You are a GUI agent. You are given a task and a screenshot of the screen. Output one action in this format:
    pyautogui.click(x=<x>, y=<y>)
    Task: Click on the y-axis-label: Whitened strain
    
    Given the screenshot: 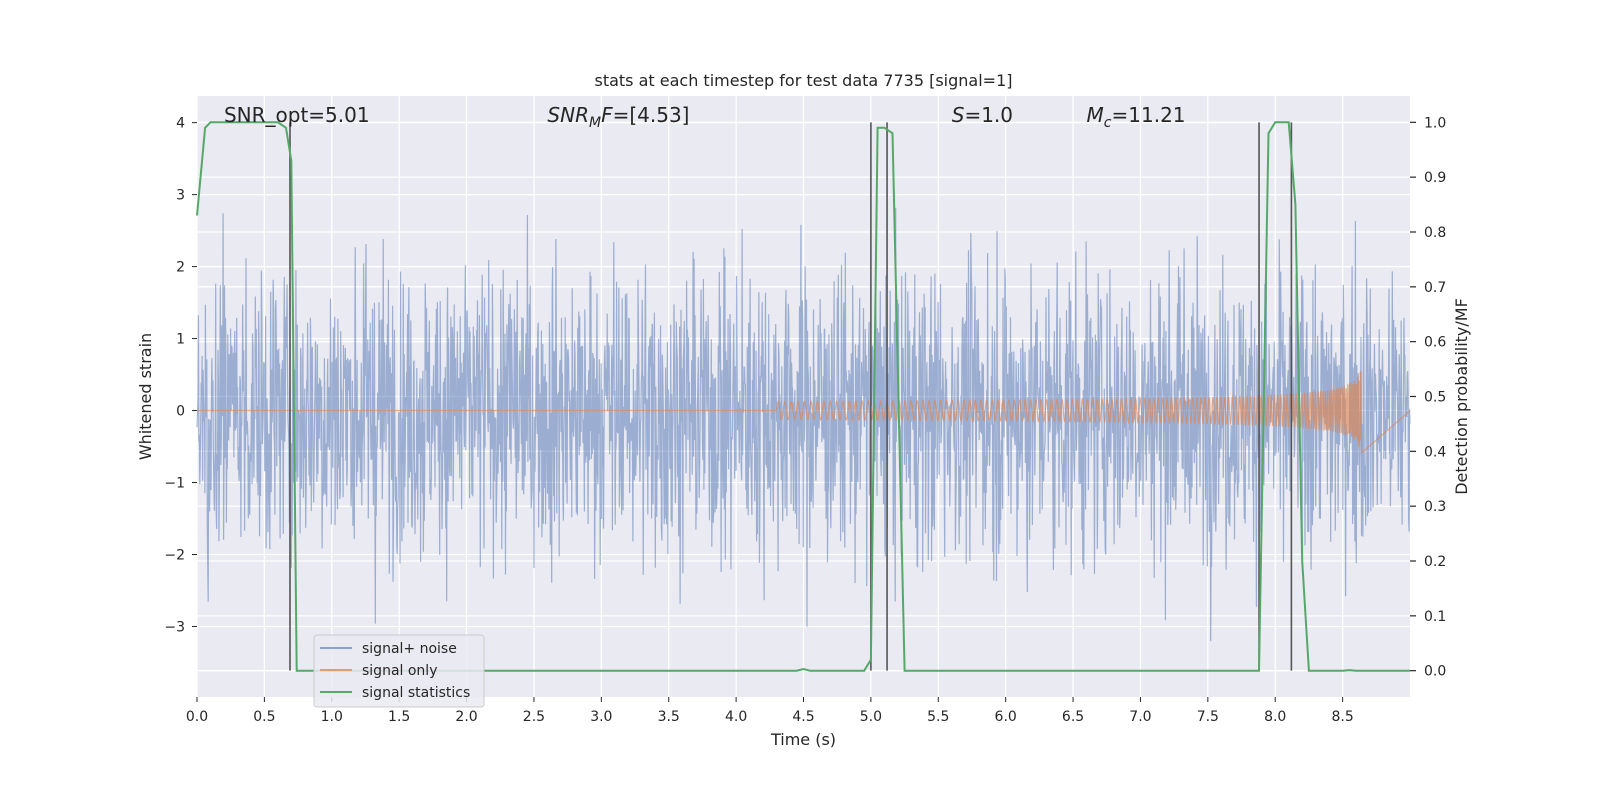 What is the action you would take?
    pyautogui.click(x=145, y=396)
    